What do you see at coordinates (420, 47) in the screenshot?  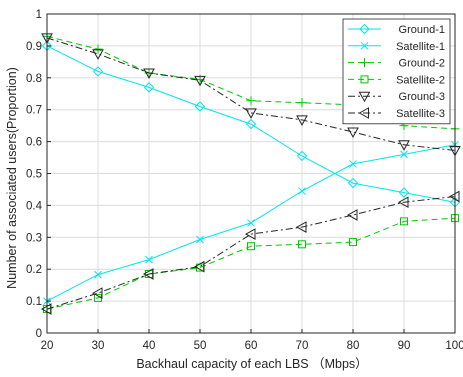 I see `legend-label: Satellite-1` at bounding box center [420, 47].